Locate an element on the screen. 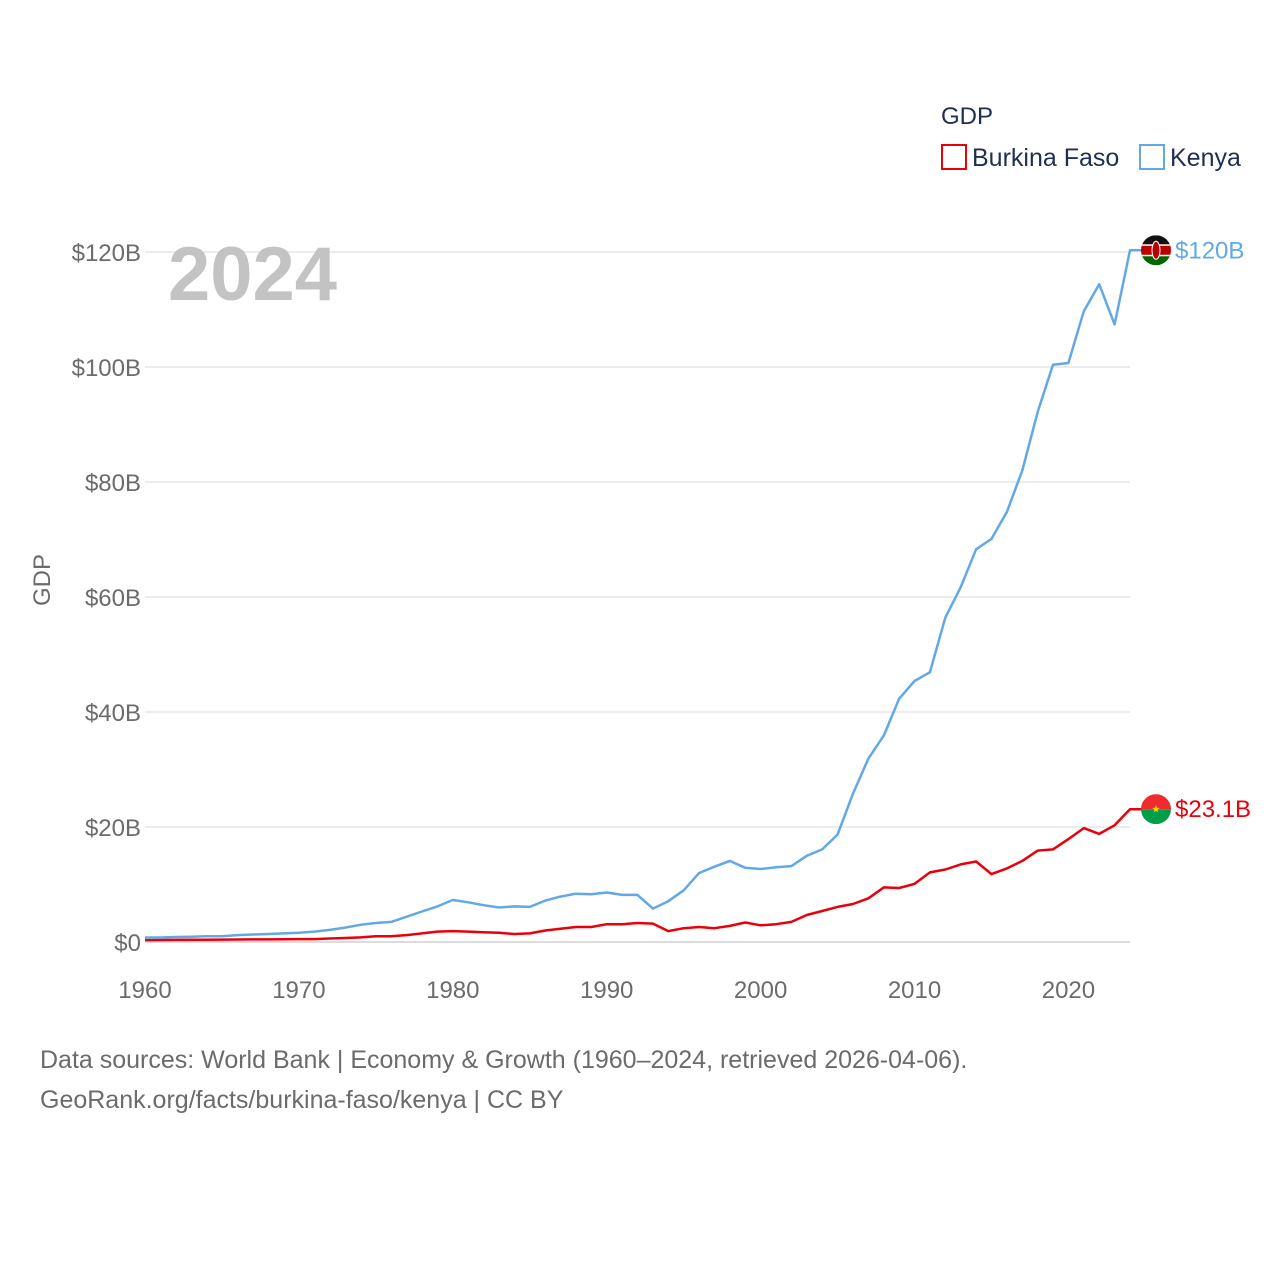  y-tick-label: $120B is located at coordinates (106, 253).